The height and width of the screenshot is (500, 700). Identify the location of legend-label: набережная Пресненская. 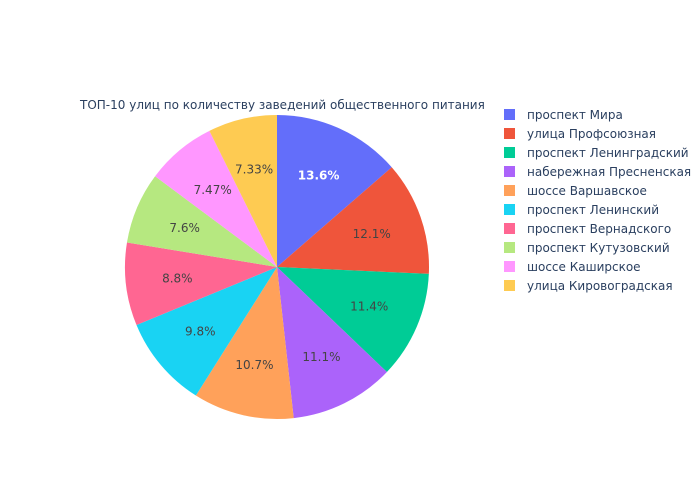
(609, 172).